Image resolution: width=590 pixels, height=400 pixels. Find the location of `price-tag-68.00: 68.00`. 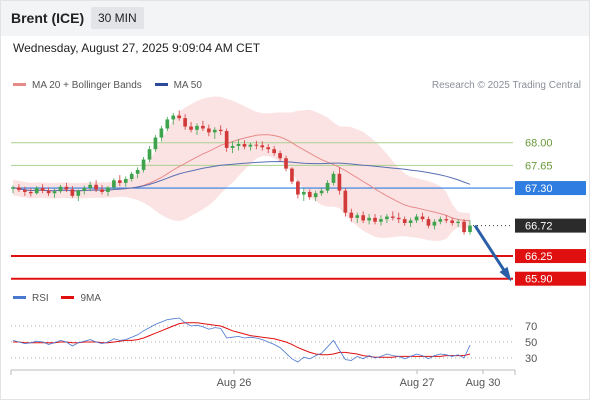

price-tag-68.00: 68.00 is located at coordinates (539, 144).